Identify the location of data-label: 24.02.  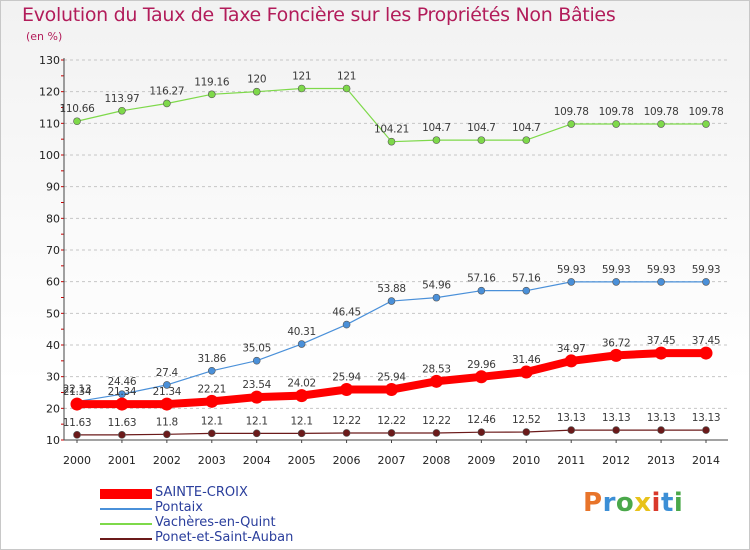
(301, 384).